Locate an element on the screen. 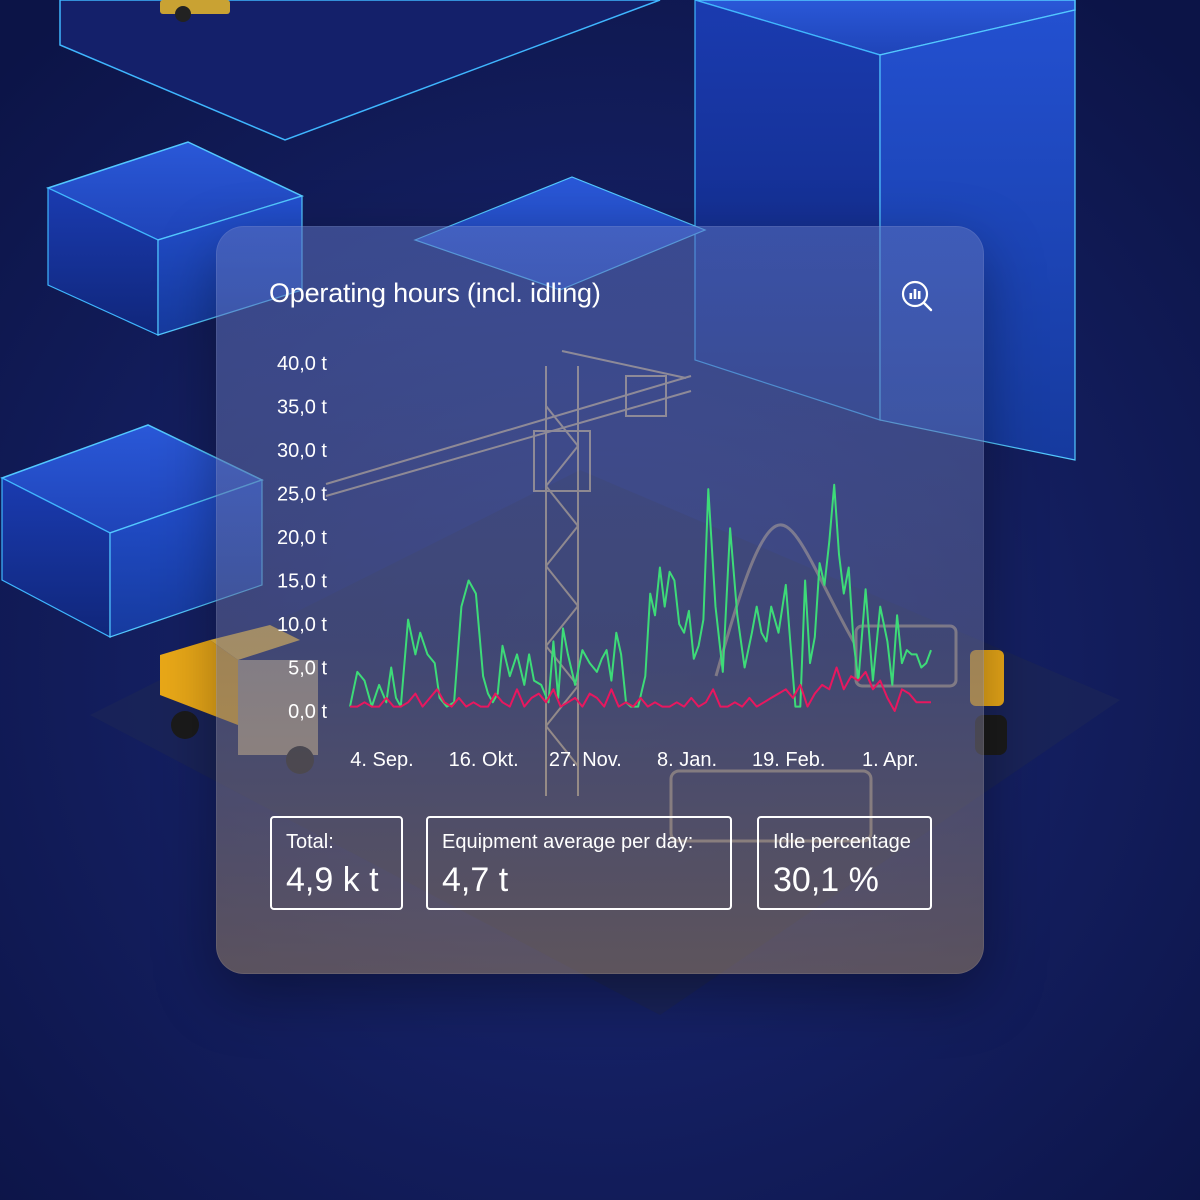 The width and height of the screenshot is (1200, 1200). average-label: Equipment average per day: is located at coordinates (568, 842).